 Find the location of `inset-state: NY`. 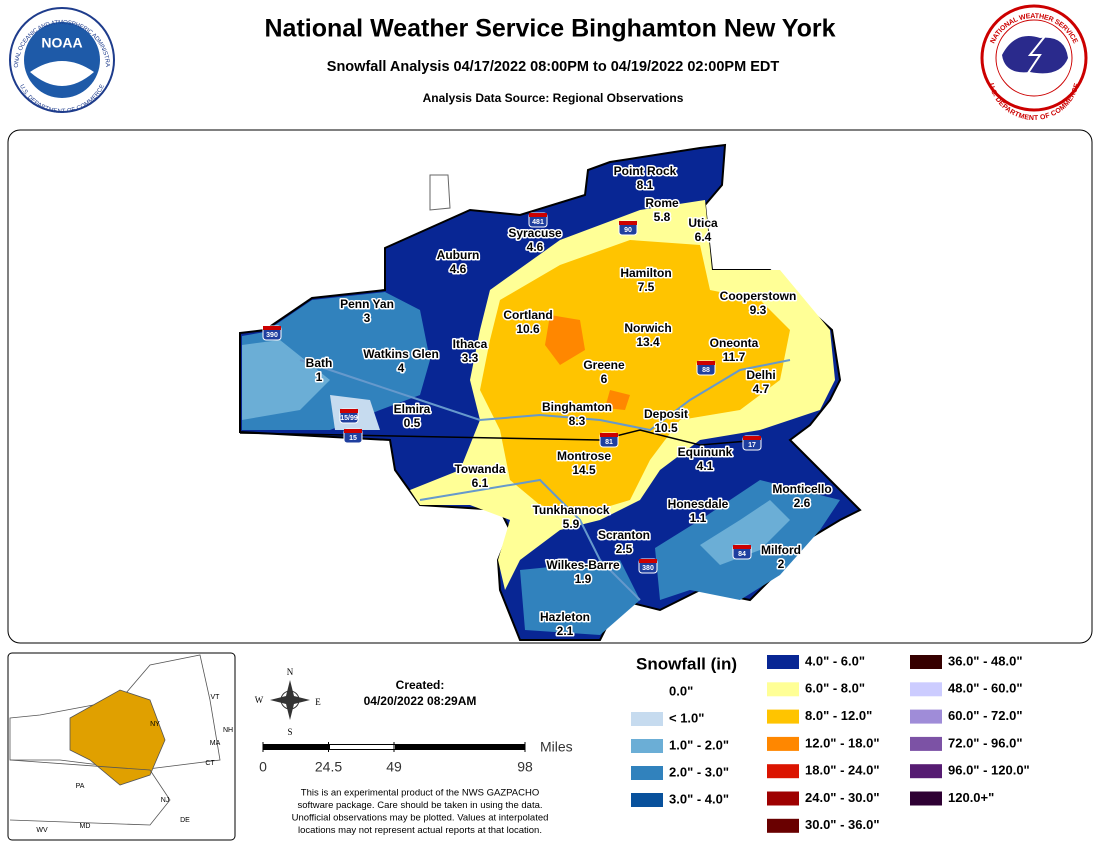

inset-state: NY is located at coordinates (155, 724).